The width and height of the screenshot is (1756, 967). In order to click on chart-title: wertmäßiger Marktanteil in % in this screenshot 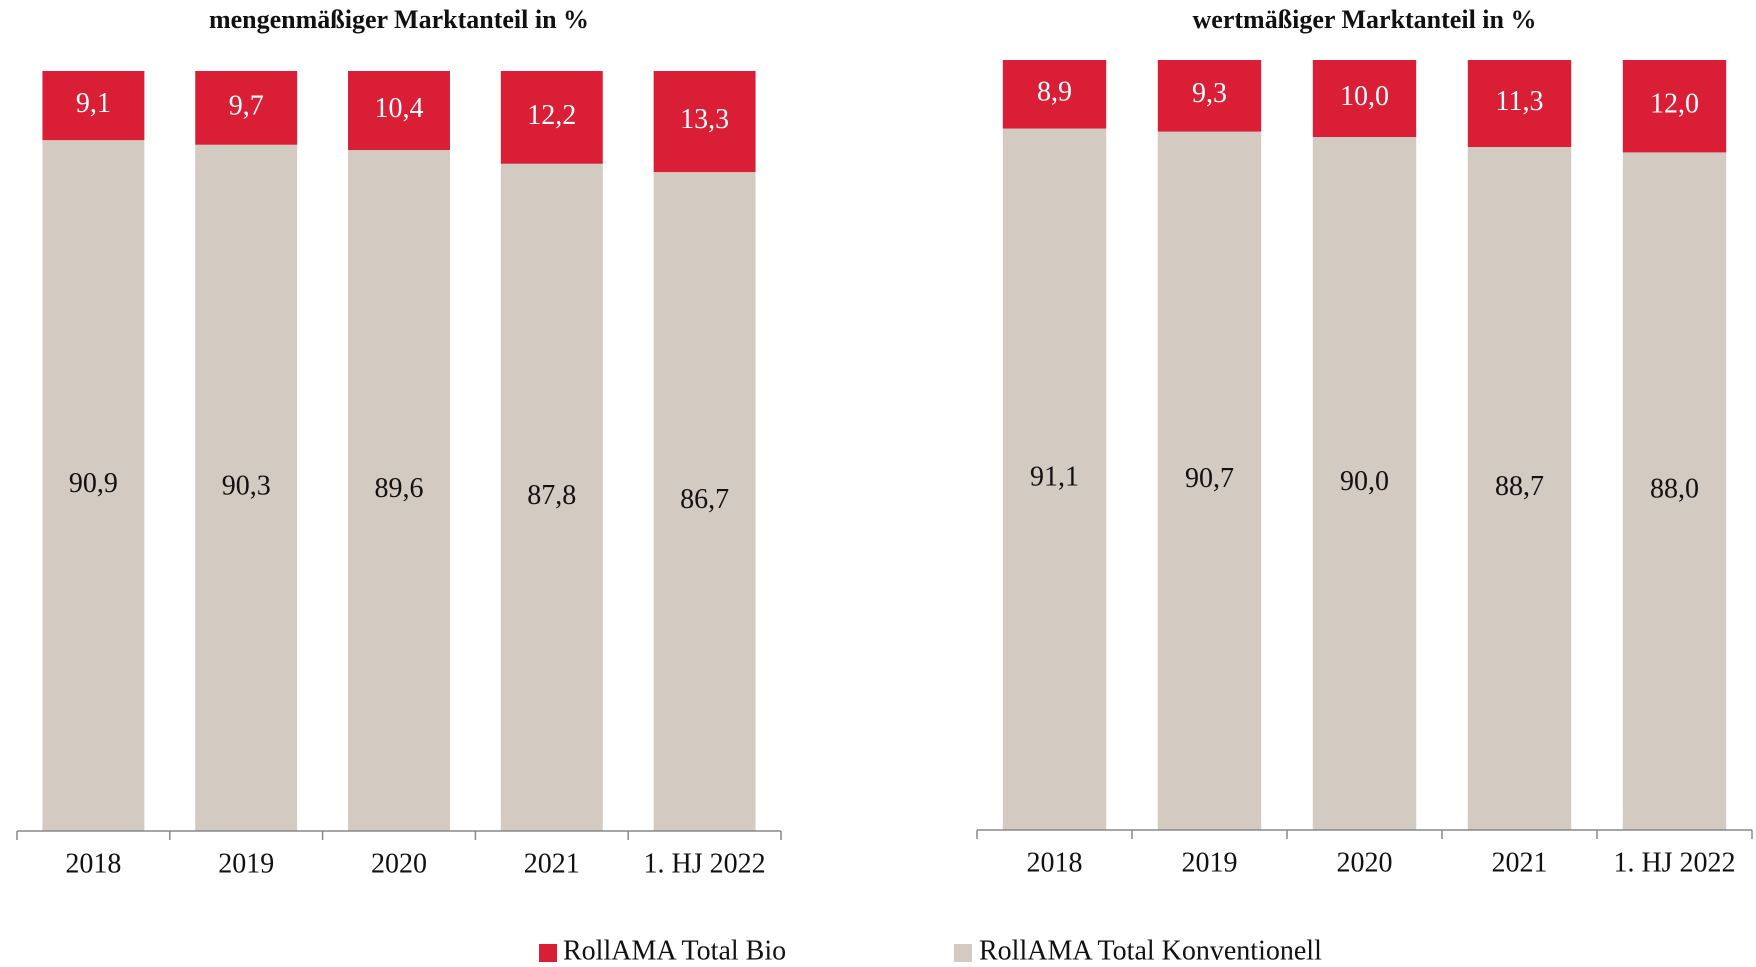, I will do `click(1365, 19)`.